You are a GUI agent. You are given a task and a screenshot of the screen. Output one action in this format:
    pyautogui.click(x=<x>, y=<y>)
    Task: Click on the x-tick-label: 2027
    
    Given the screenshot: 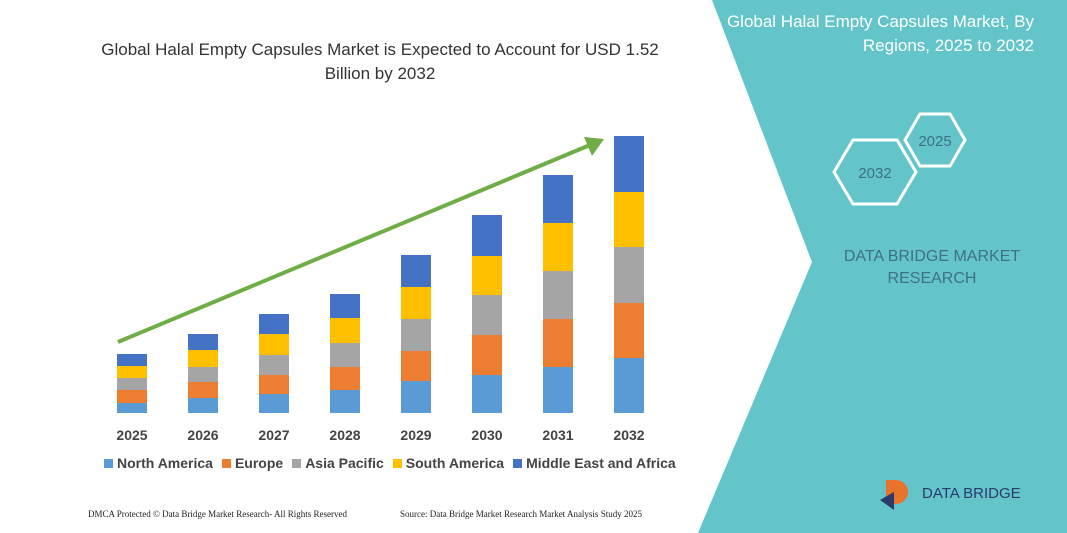 What is the action you would take?
    pyautogui.click(x=273, y=435)
    